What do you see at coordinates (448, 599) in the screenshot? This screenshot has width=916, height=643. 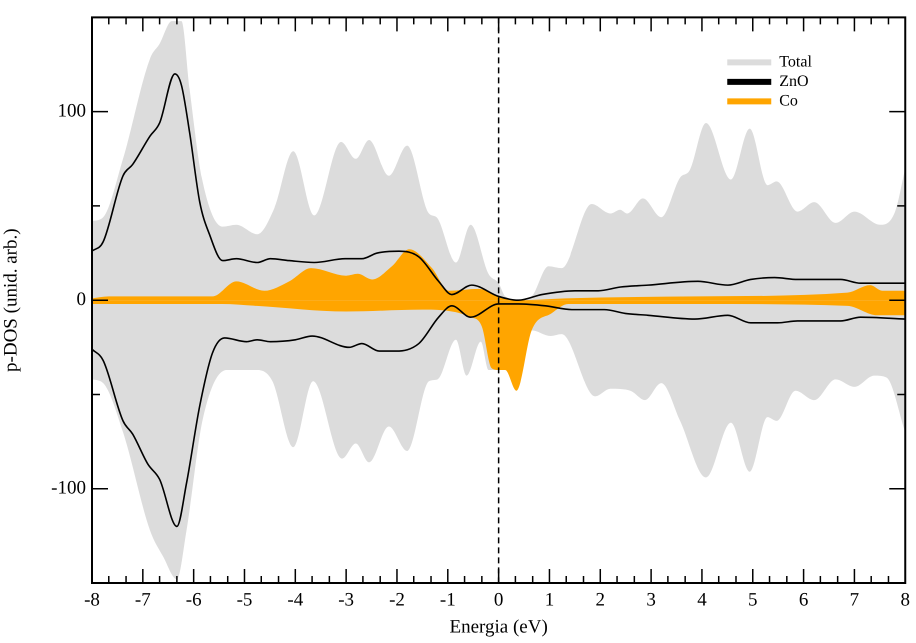 I see `x-tick-label: -1` at bounding box center [448, 599].